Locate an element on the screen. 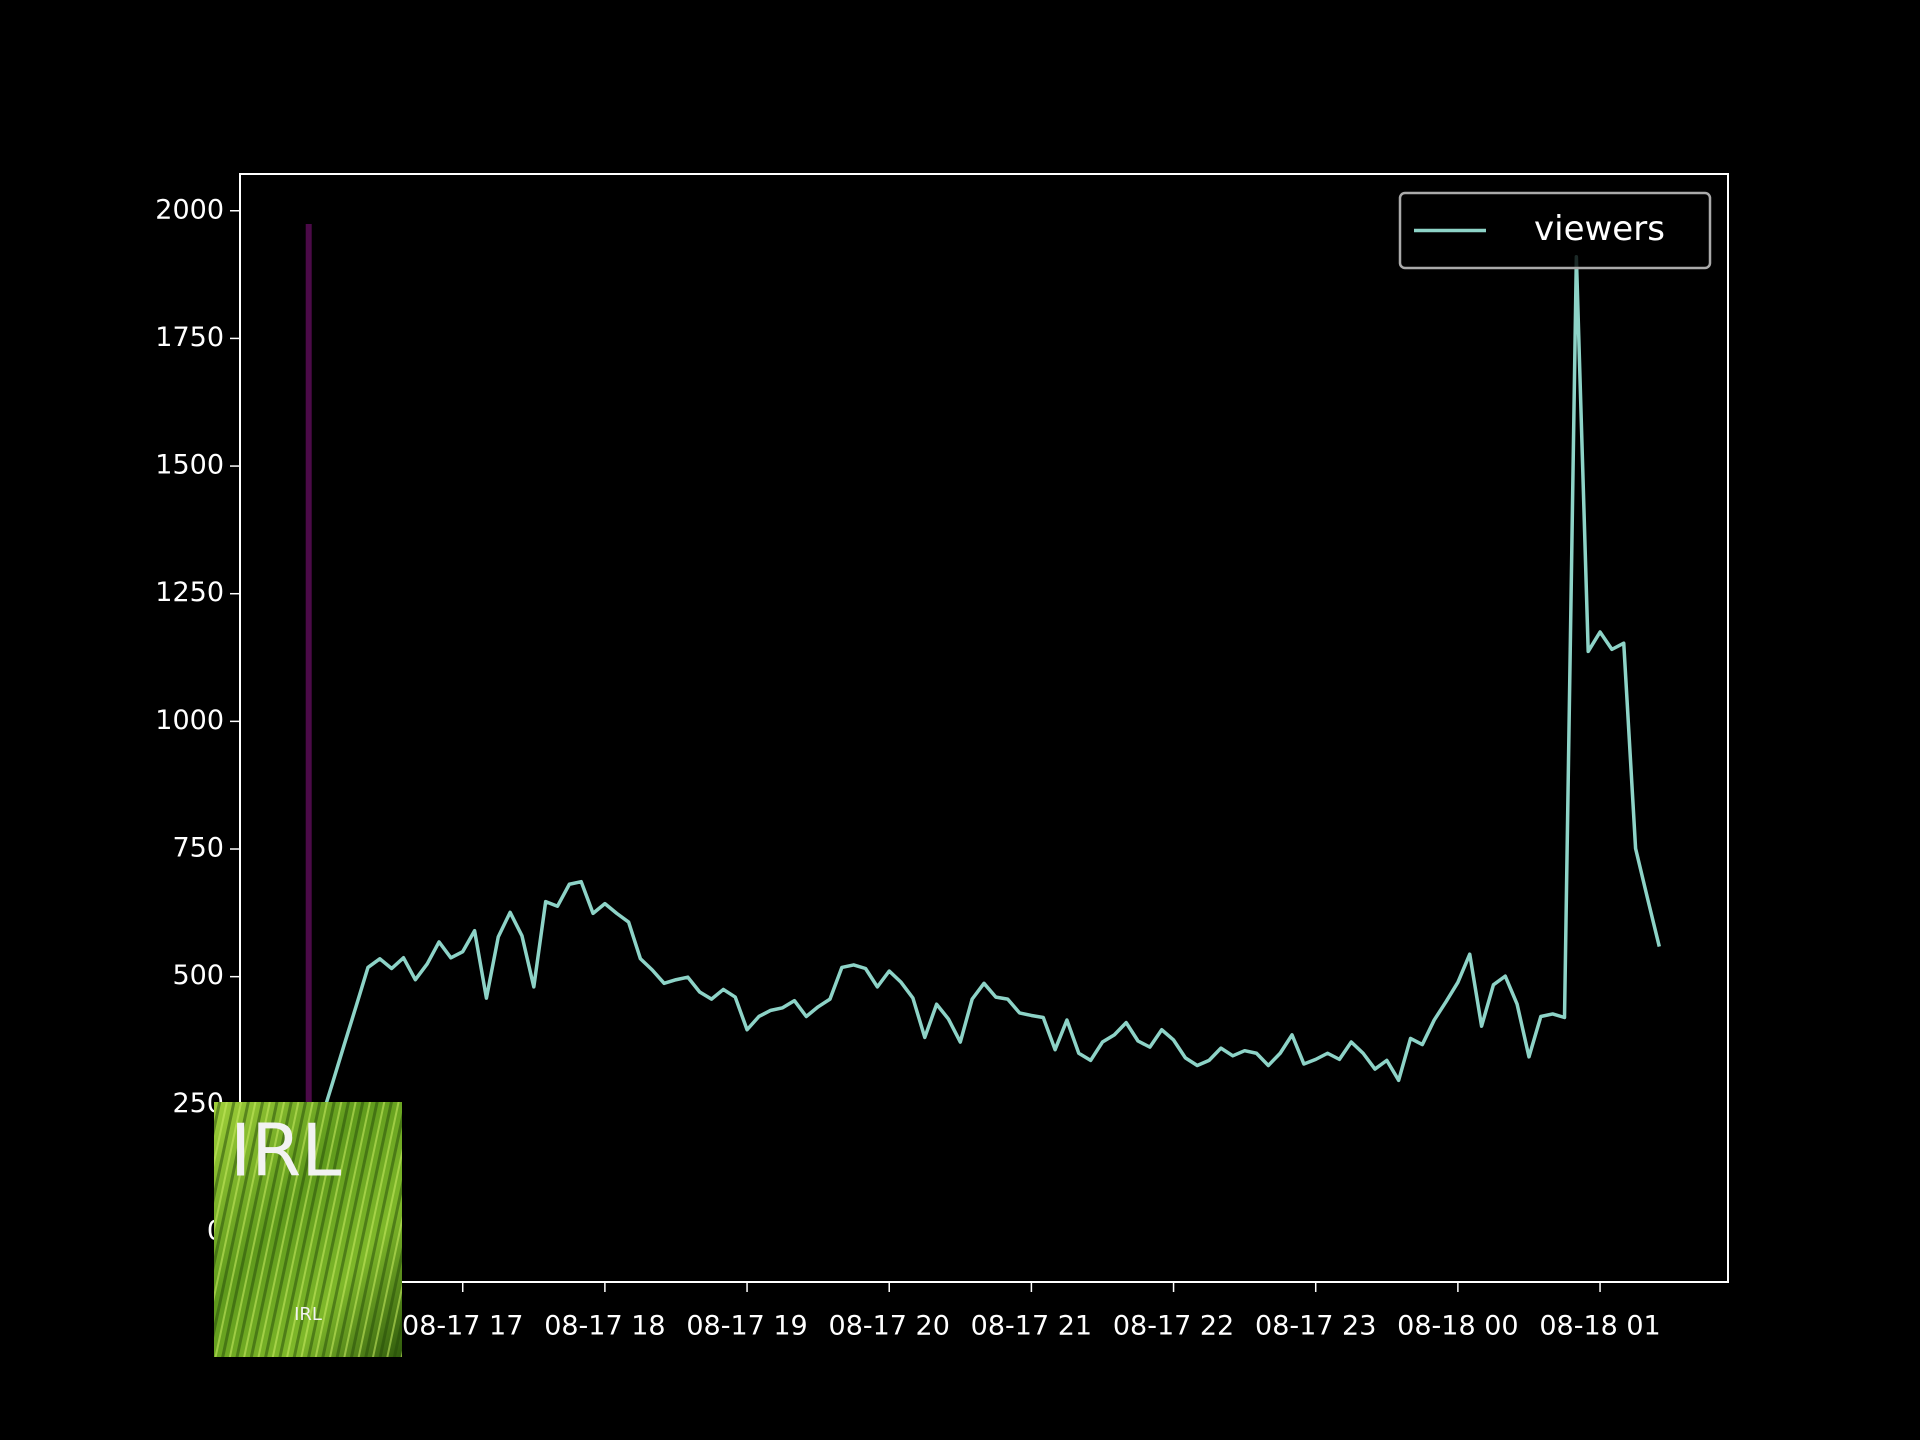 The image size is (1920, 1440). legend-box is located at coordinates (1555, 230).